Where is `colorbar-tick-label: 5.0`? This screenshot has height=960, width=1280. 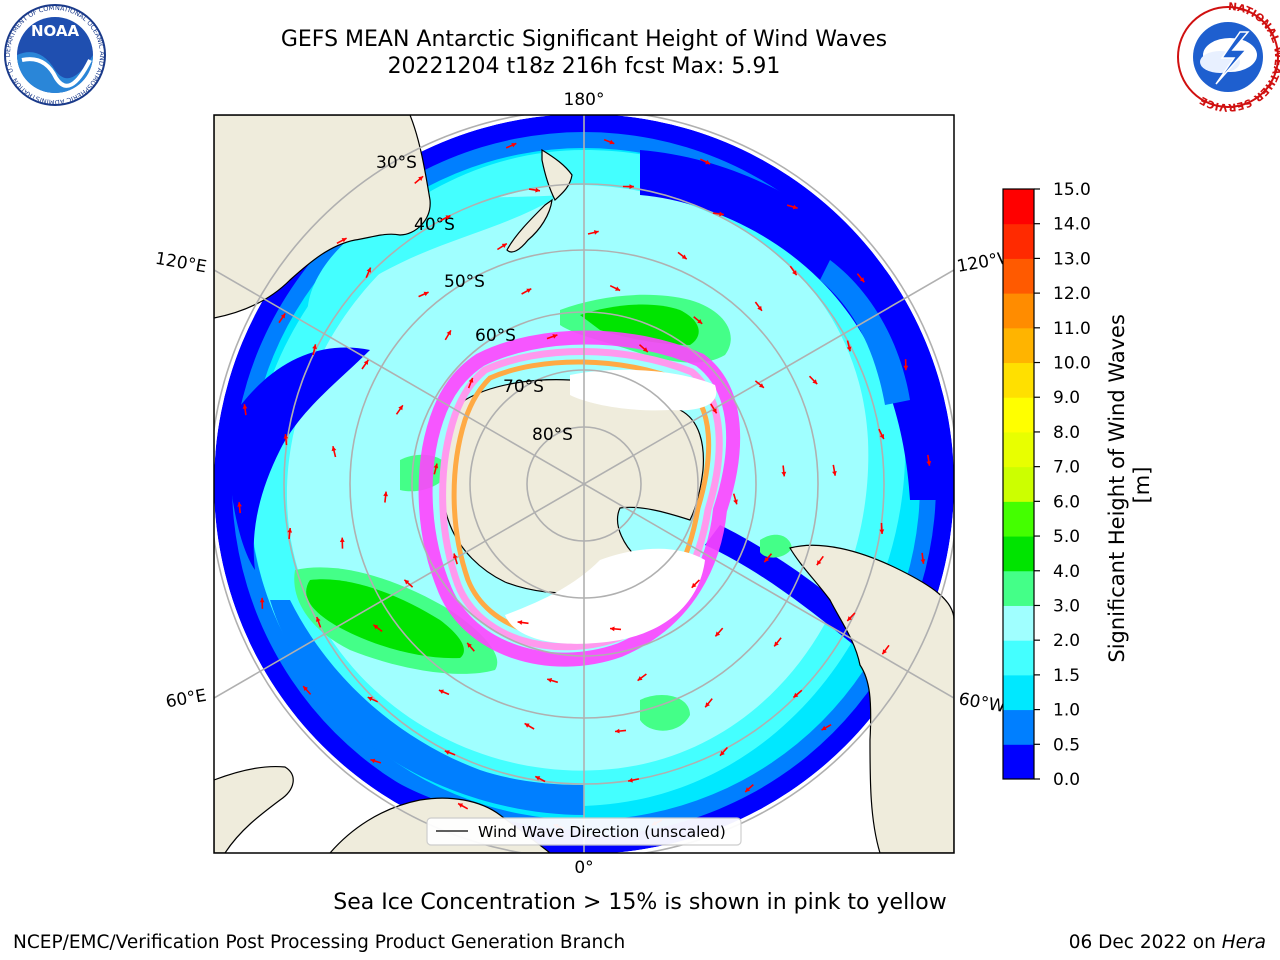
colorbar-tick-label: 5.0 is located at coordinates (1066, 537).